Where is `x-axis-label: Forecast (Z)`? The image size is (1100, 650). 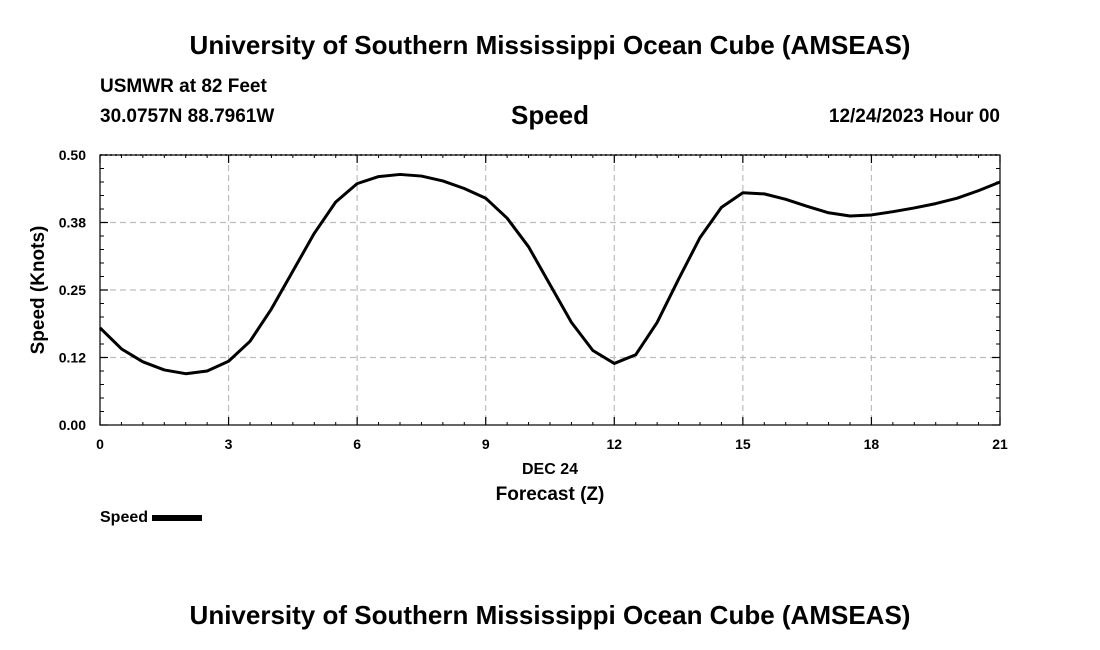 x-axis-label: Forecast (Z) is located at coordinates (550, 494).